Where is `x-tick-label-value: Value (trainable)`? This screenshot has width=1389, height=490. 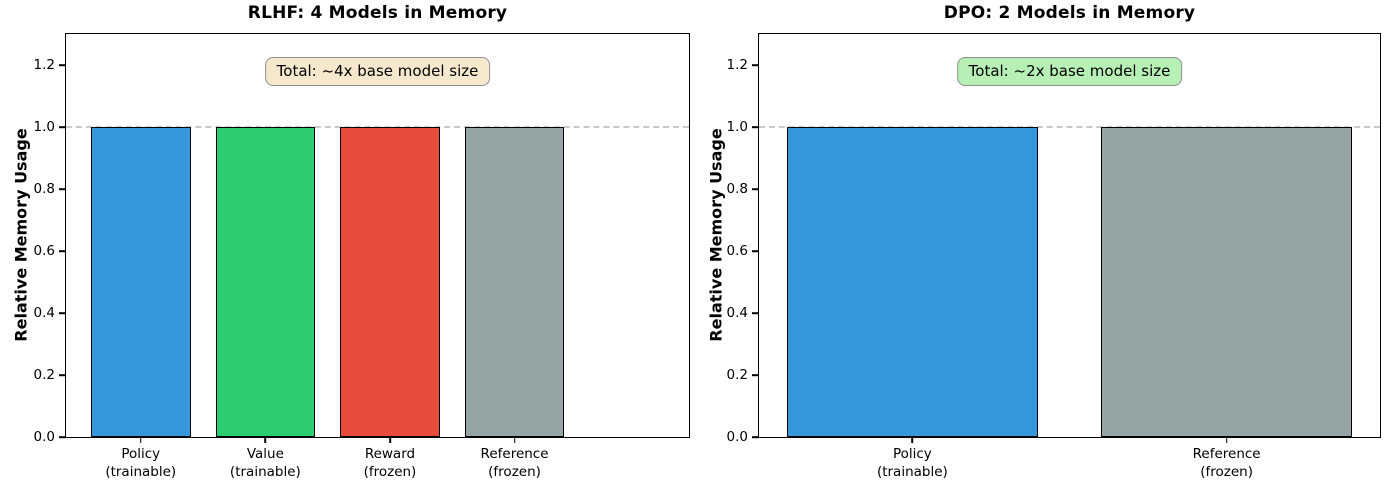 x-tick-label-value: Value (trainable) is located at coordinates (265, 463).